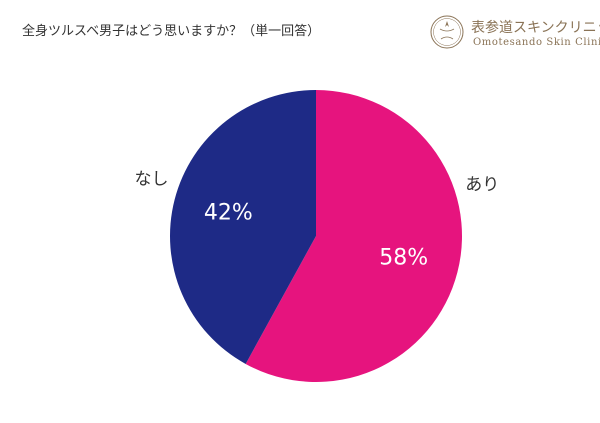  I want to click on logo-emblem-icon, so click(447, 32).